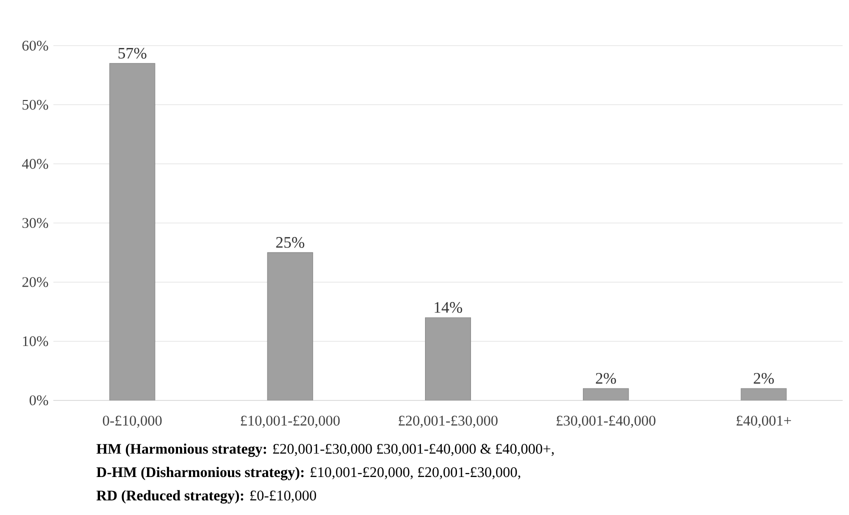 Image resolution: width=849 pixels, height=515 pixels. I want to click on x-tick-label: £20,001-£30,000, so click(448, 422).